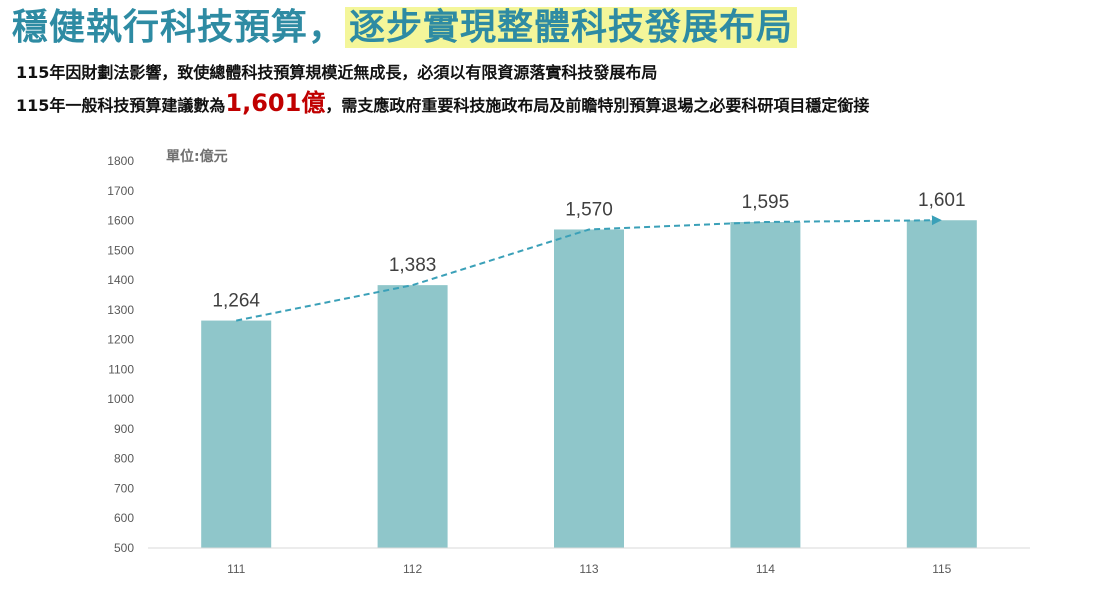 The height and width of the screenshot is (613, 1112). Describe the element at coordinates (160, 27) in the screenshot. I see `title-part1: 穩健執行科技預算` at that location.